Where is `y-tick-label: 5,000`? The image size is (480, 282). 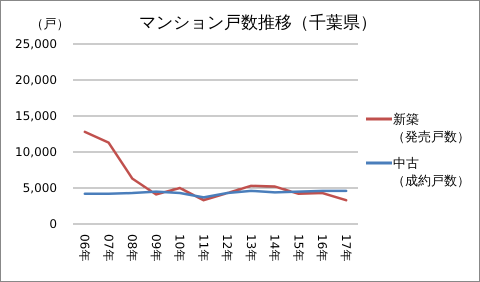 y-tick-label: 5,000 is located at coordinates (39, 188).